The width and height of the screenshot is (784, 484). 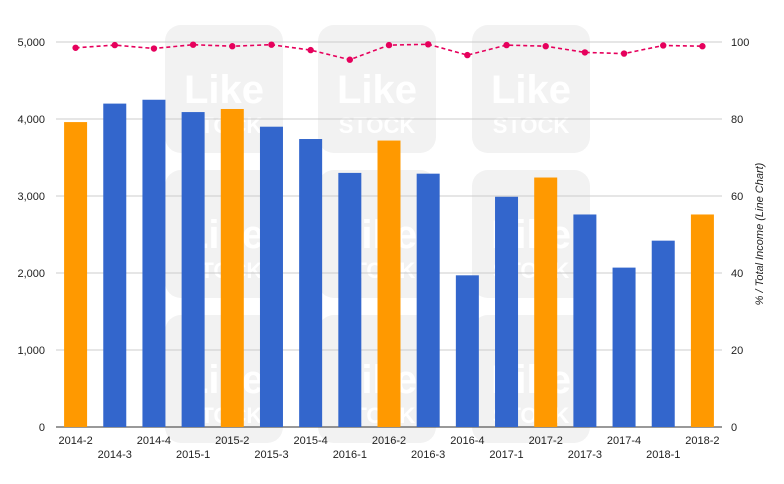 What do you see at coordinates (546, 441) in the screenshot?
I see `x-tick-label: 2017-2` at bounding box center [546, 441].